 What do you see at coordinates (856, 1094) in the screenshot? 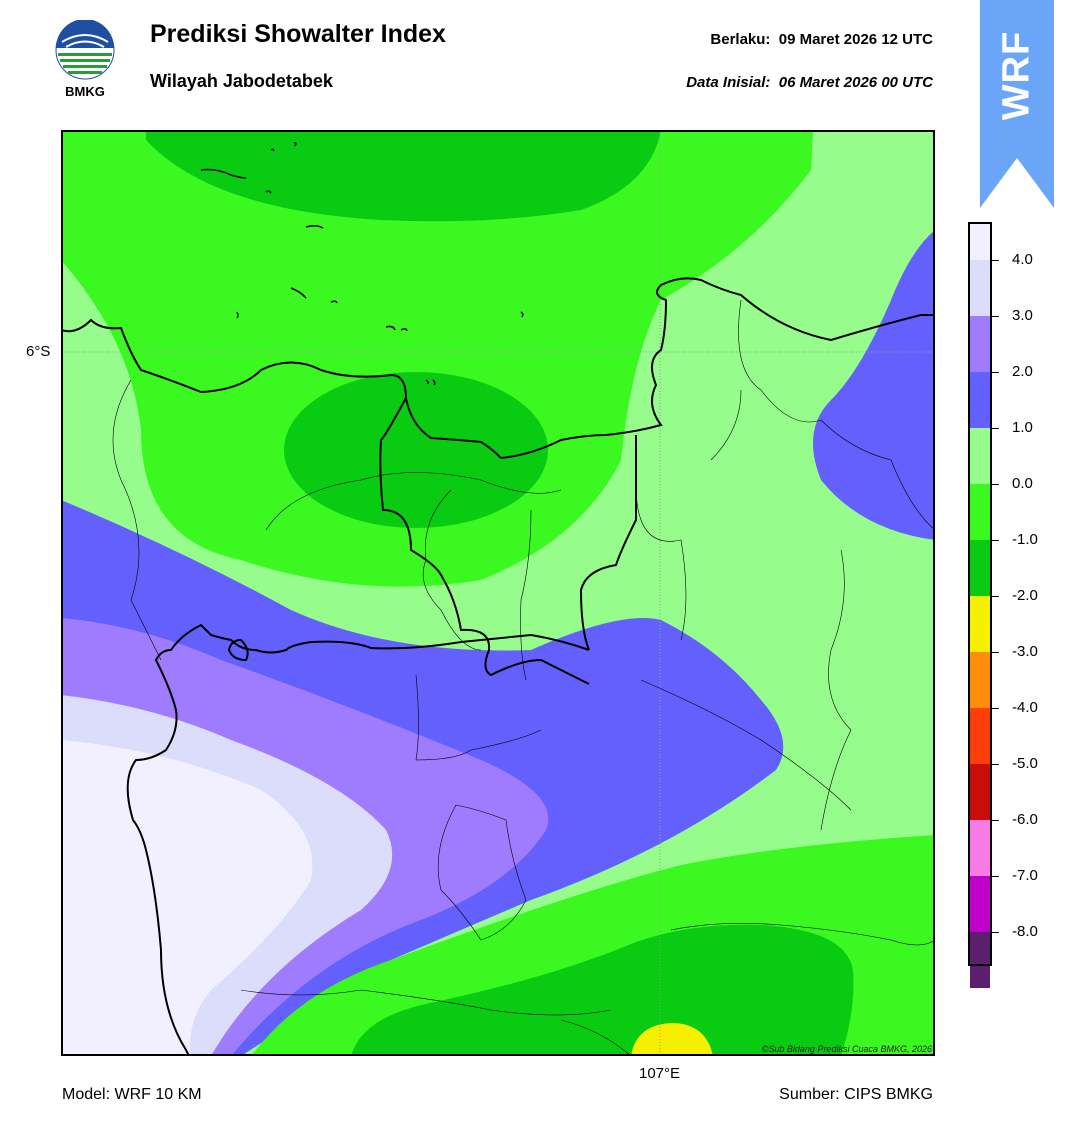
I see `source-info: Sumber: CIPS BMKG` at bounding box center [856, 1094].